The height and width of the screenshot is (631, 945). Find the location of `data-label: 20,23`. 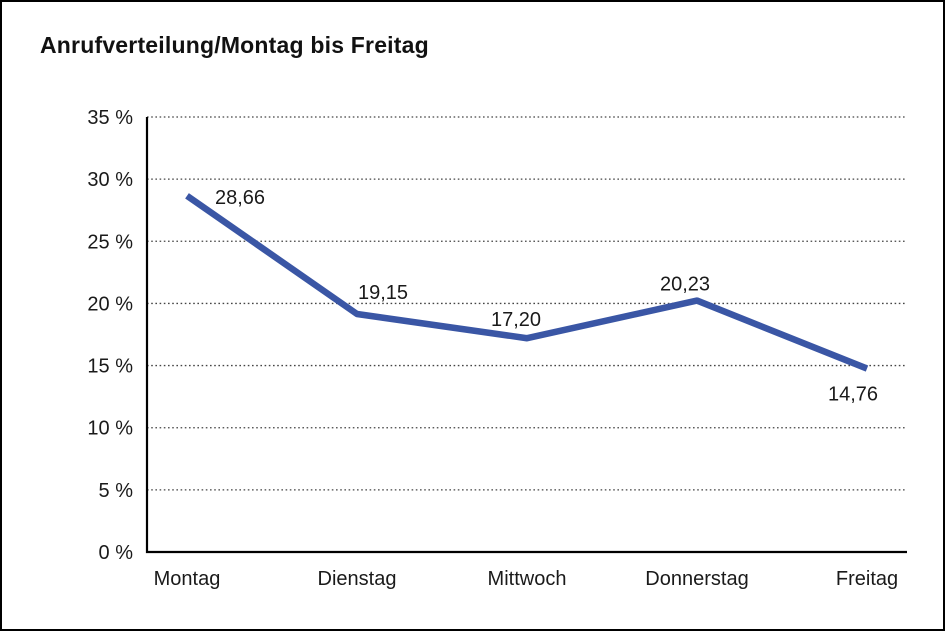

data-label: 20,23 is located at coordinates (685, 285).